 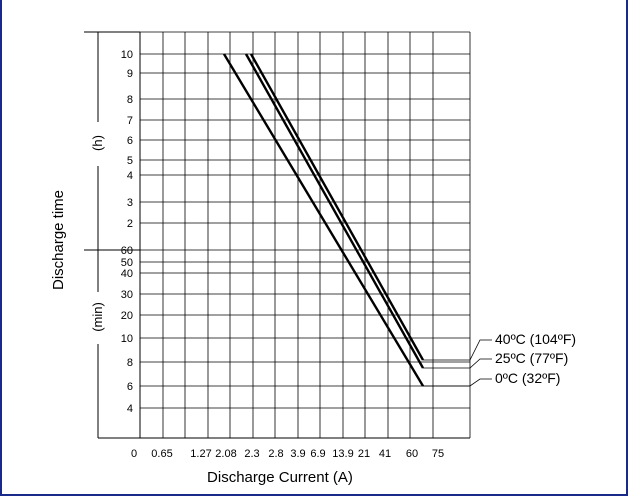 What do you see at coordinates (385, 454) in the screenshot?
I see `x-tick-label: 41` at bounding box center [385, 454].